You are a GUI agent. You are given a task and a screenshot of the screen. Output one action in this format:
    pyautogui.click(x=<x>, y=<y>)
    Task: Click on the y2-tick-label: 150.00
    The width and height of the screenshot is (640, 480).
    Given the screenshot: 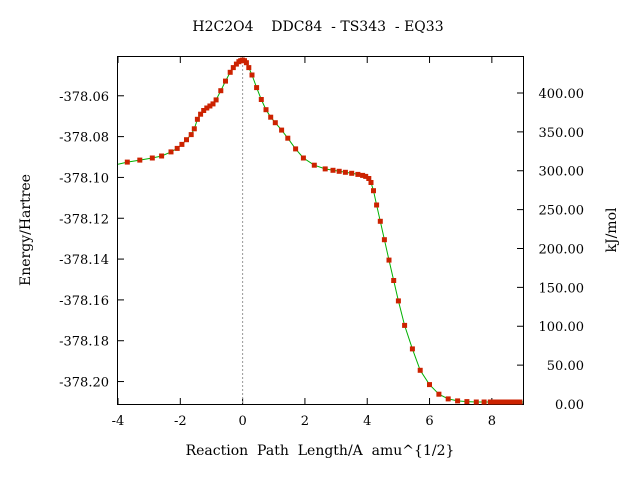 What is the action you would take?
    pyautogui.click(x=562, y=288)
    